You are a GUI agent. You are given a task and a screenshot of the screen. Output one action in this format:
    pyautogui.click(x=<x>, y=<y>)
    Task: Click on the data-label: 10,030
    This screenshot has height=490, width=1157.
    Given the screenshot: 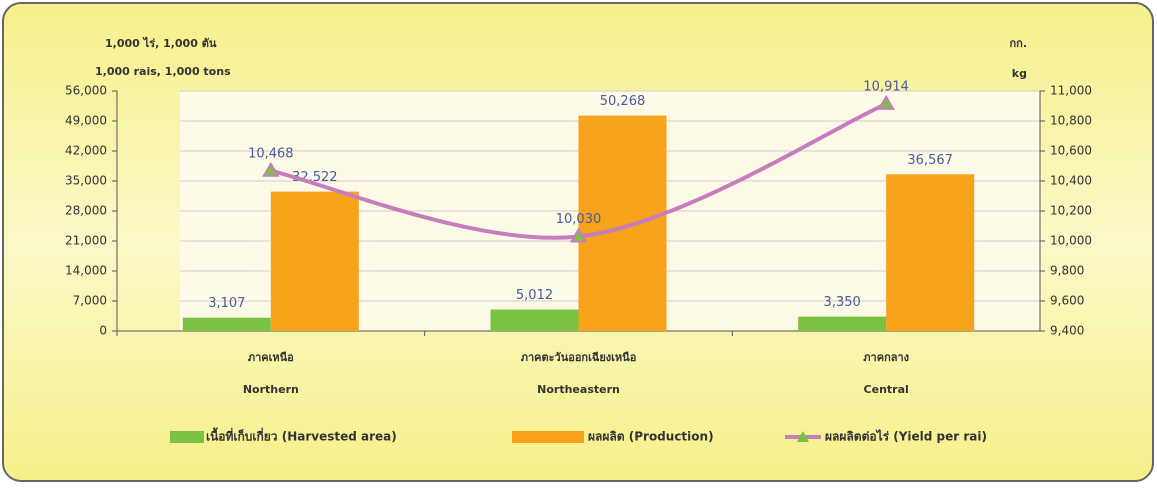 What is the action you would take?
    pyautogui.click(x=579, y=219)
    